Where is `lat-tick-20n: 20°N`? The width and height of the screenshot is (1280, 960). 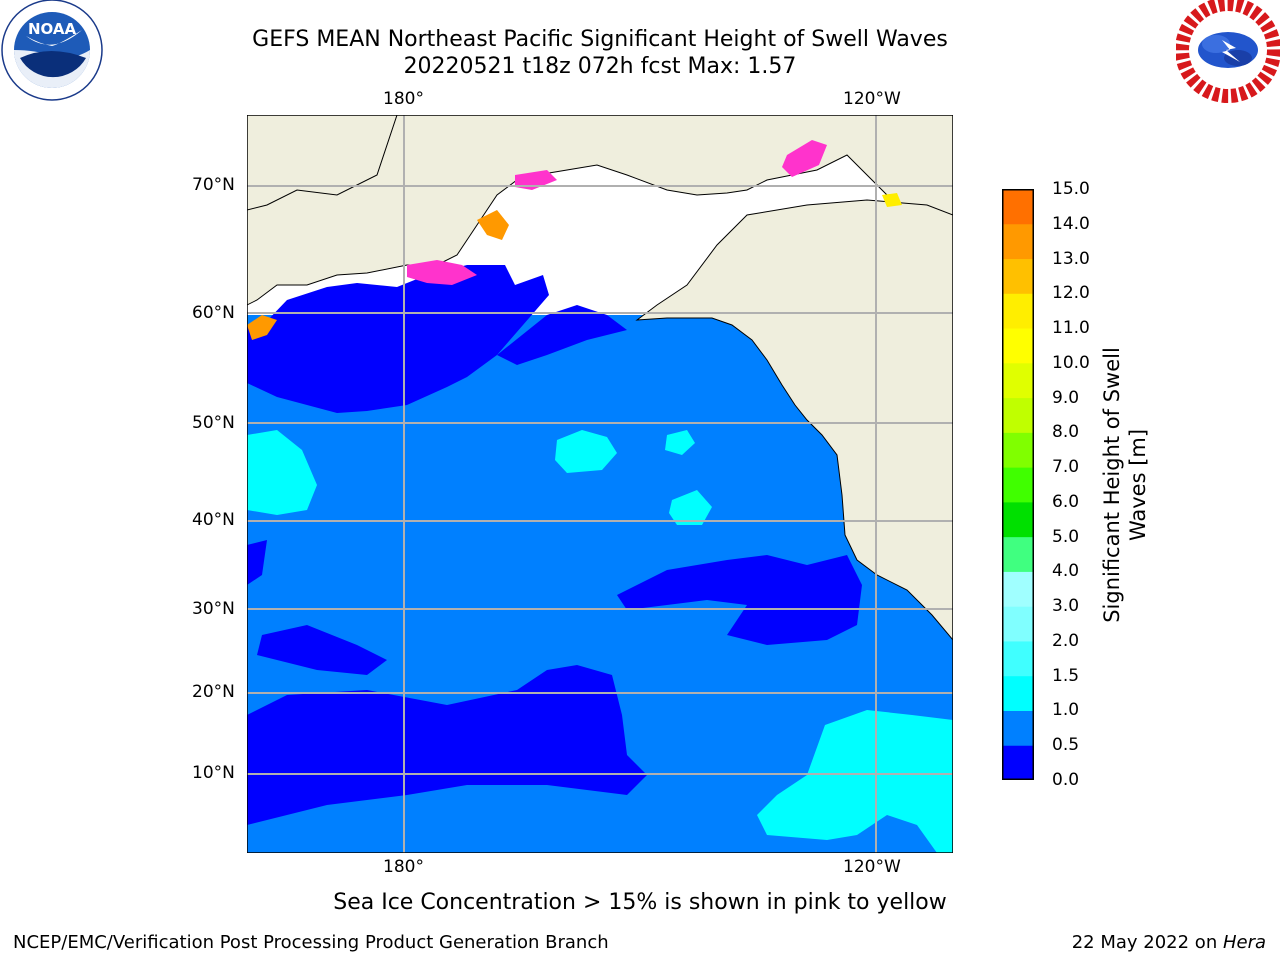
lat-tick-20n: 20°N is located at coordinates (213, 692).